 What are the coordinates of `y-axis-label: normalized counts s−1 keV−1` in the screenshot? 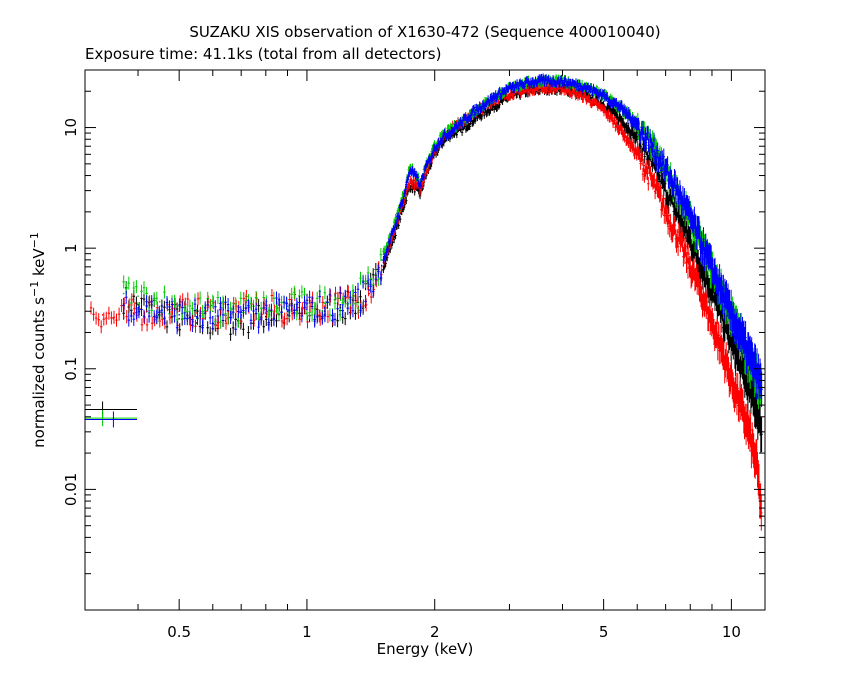 It's located at (38, 340).